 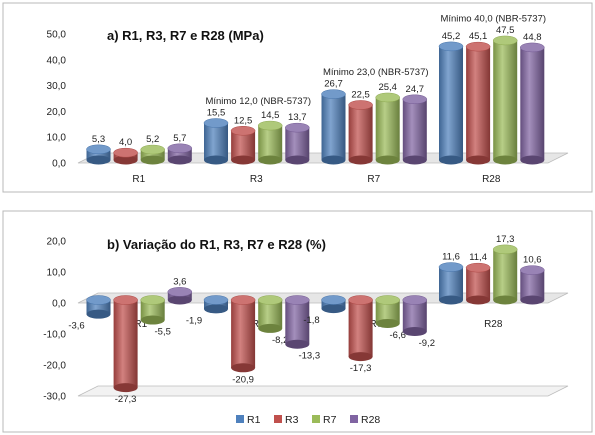 What do you see at coordinates (451, 36) in the screenshot?
I see `chart-a-data-label: 45,2` at bounding box center [451, 36].